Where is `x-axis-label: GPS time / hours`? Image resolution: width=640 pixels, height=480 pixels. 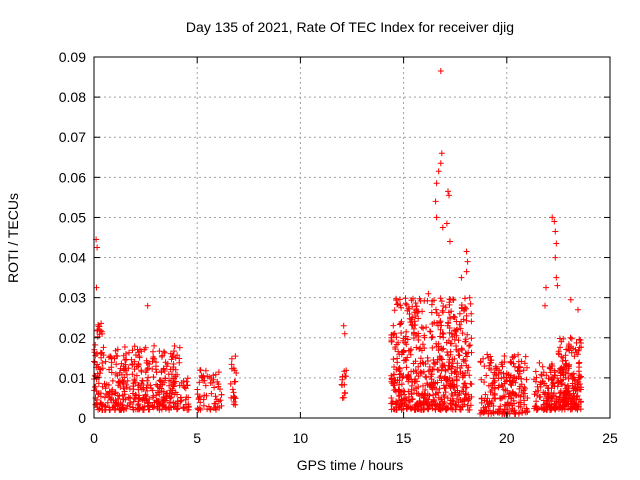
x-axis-label: GPS time / hours is located at coordinates (350, 465).